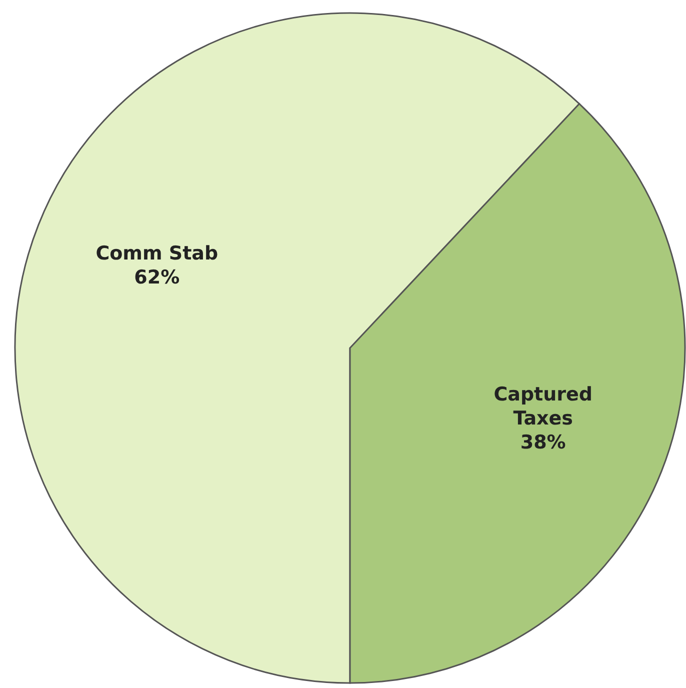 This screenshot has height=688, width=686. I want to click on slice-label: Comm Stab, so click(157, 253).